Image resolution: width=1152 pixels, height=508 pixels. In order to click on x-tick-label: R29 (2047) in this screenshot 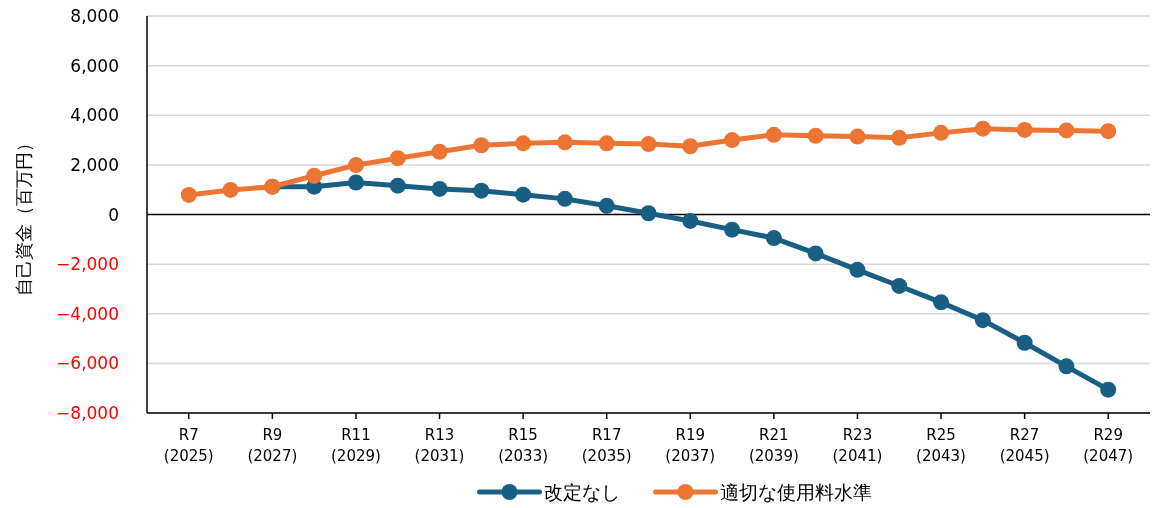, I will do `click(1108, 445)`.